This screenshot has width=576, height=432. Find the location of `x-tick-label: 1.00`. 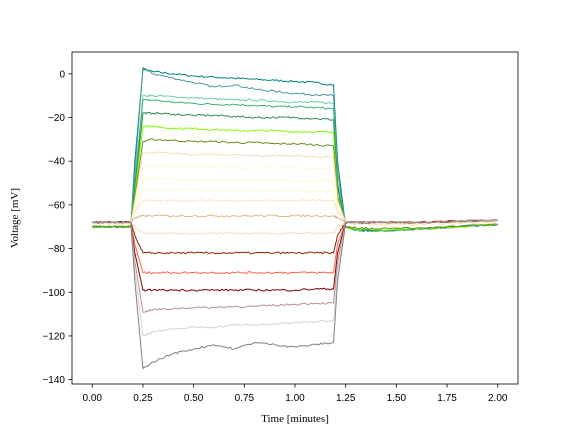

x-tick-label: 1.00 is located at coordinates (295, 398).